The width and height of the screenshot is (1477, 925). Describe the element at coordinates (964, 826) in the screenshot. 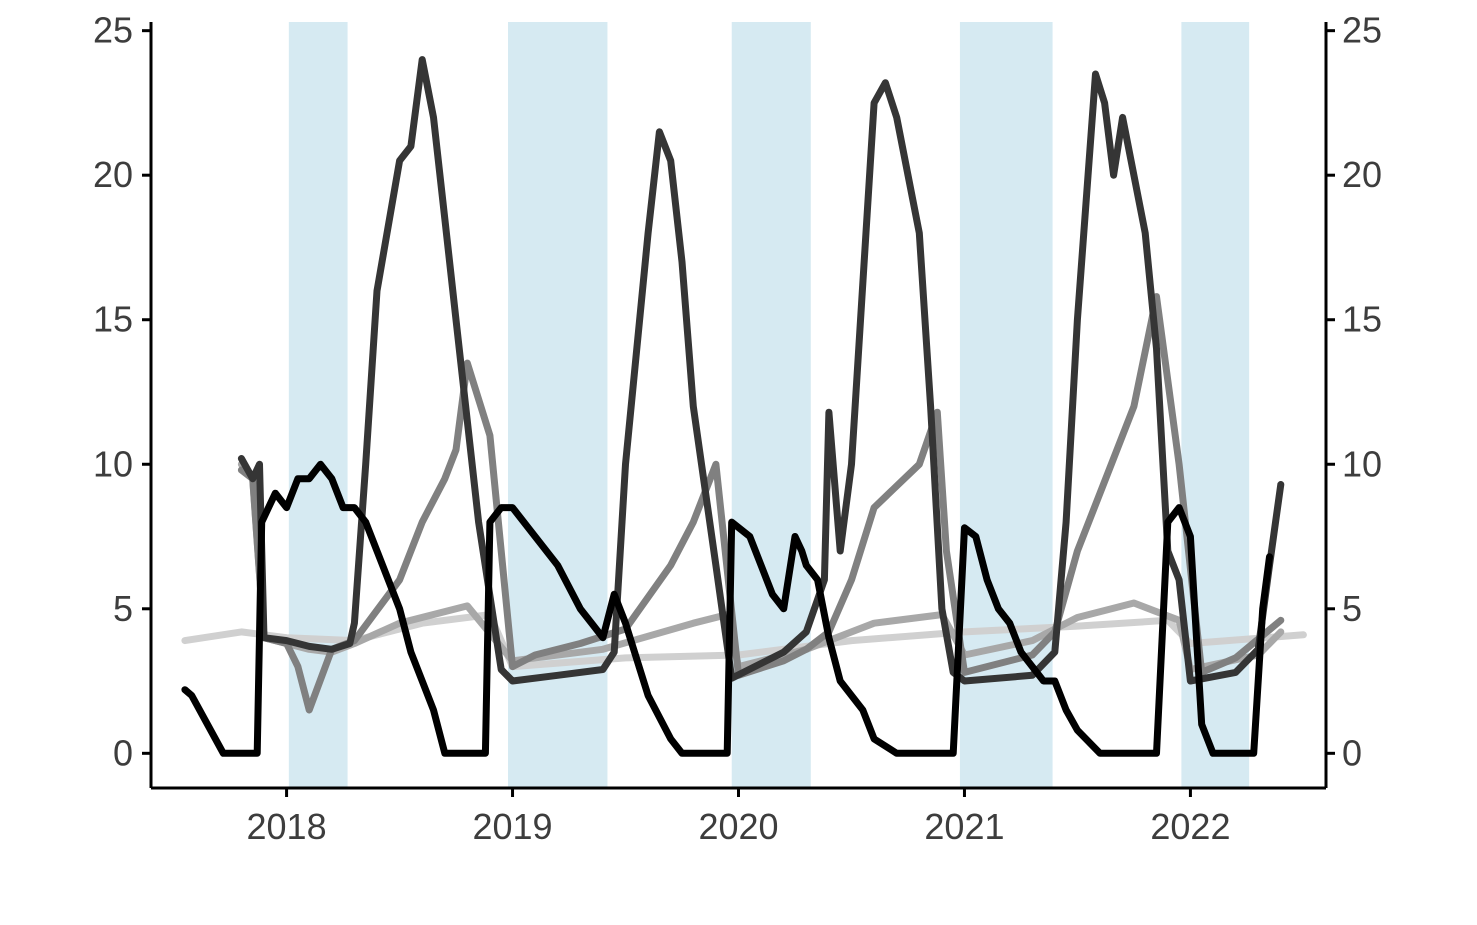

I see `x-tick-label-2021: 2021` at that location.